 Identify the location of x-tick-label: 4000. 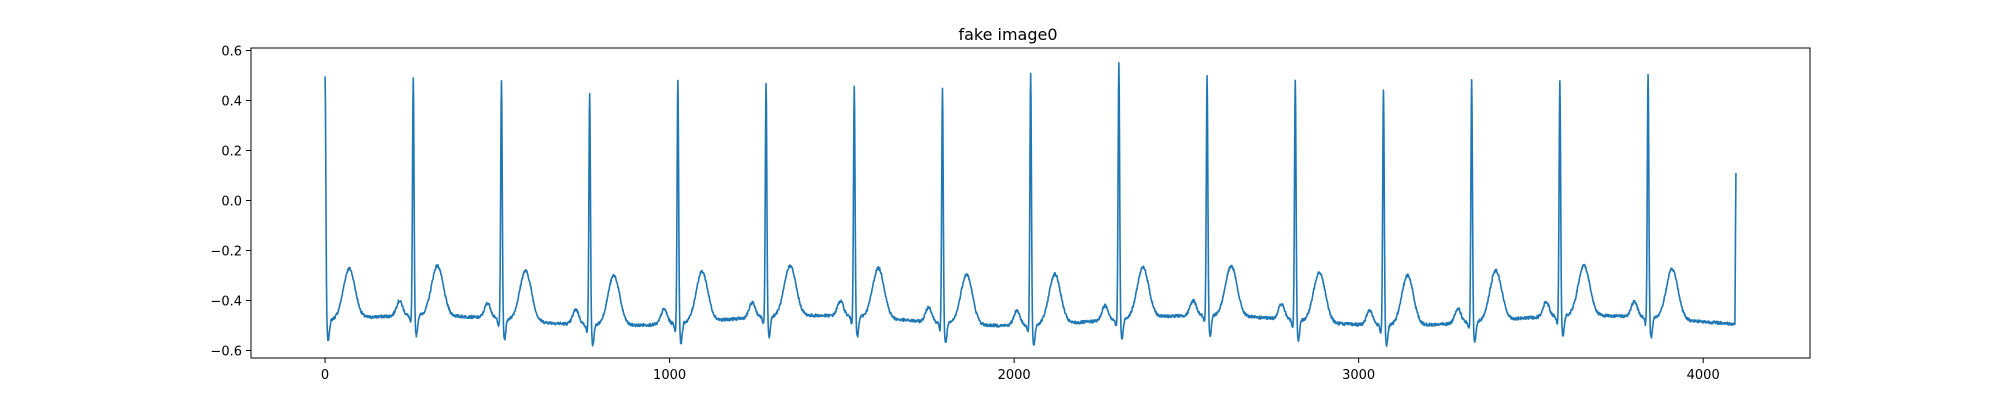
(1703, 375).